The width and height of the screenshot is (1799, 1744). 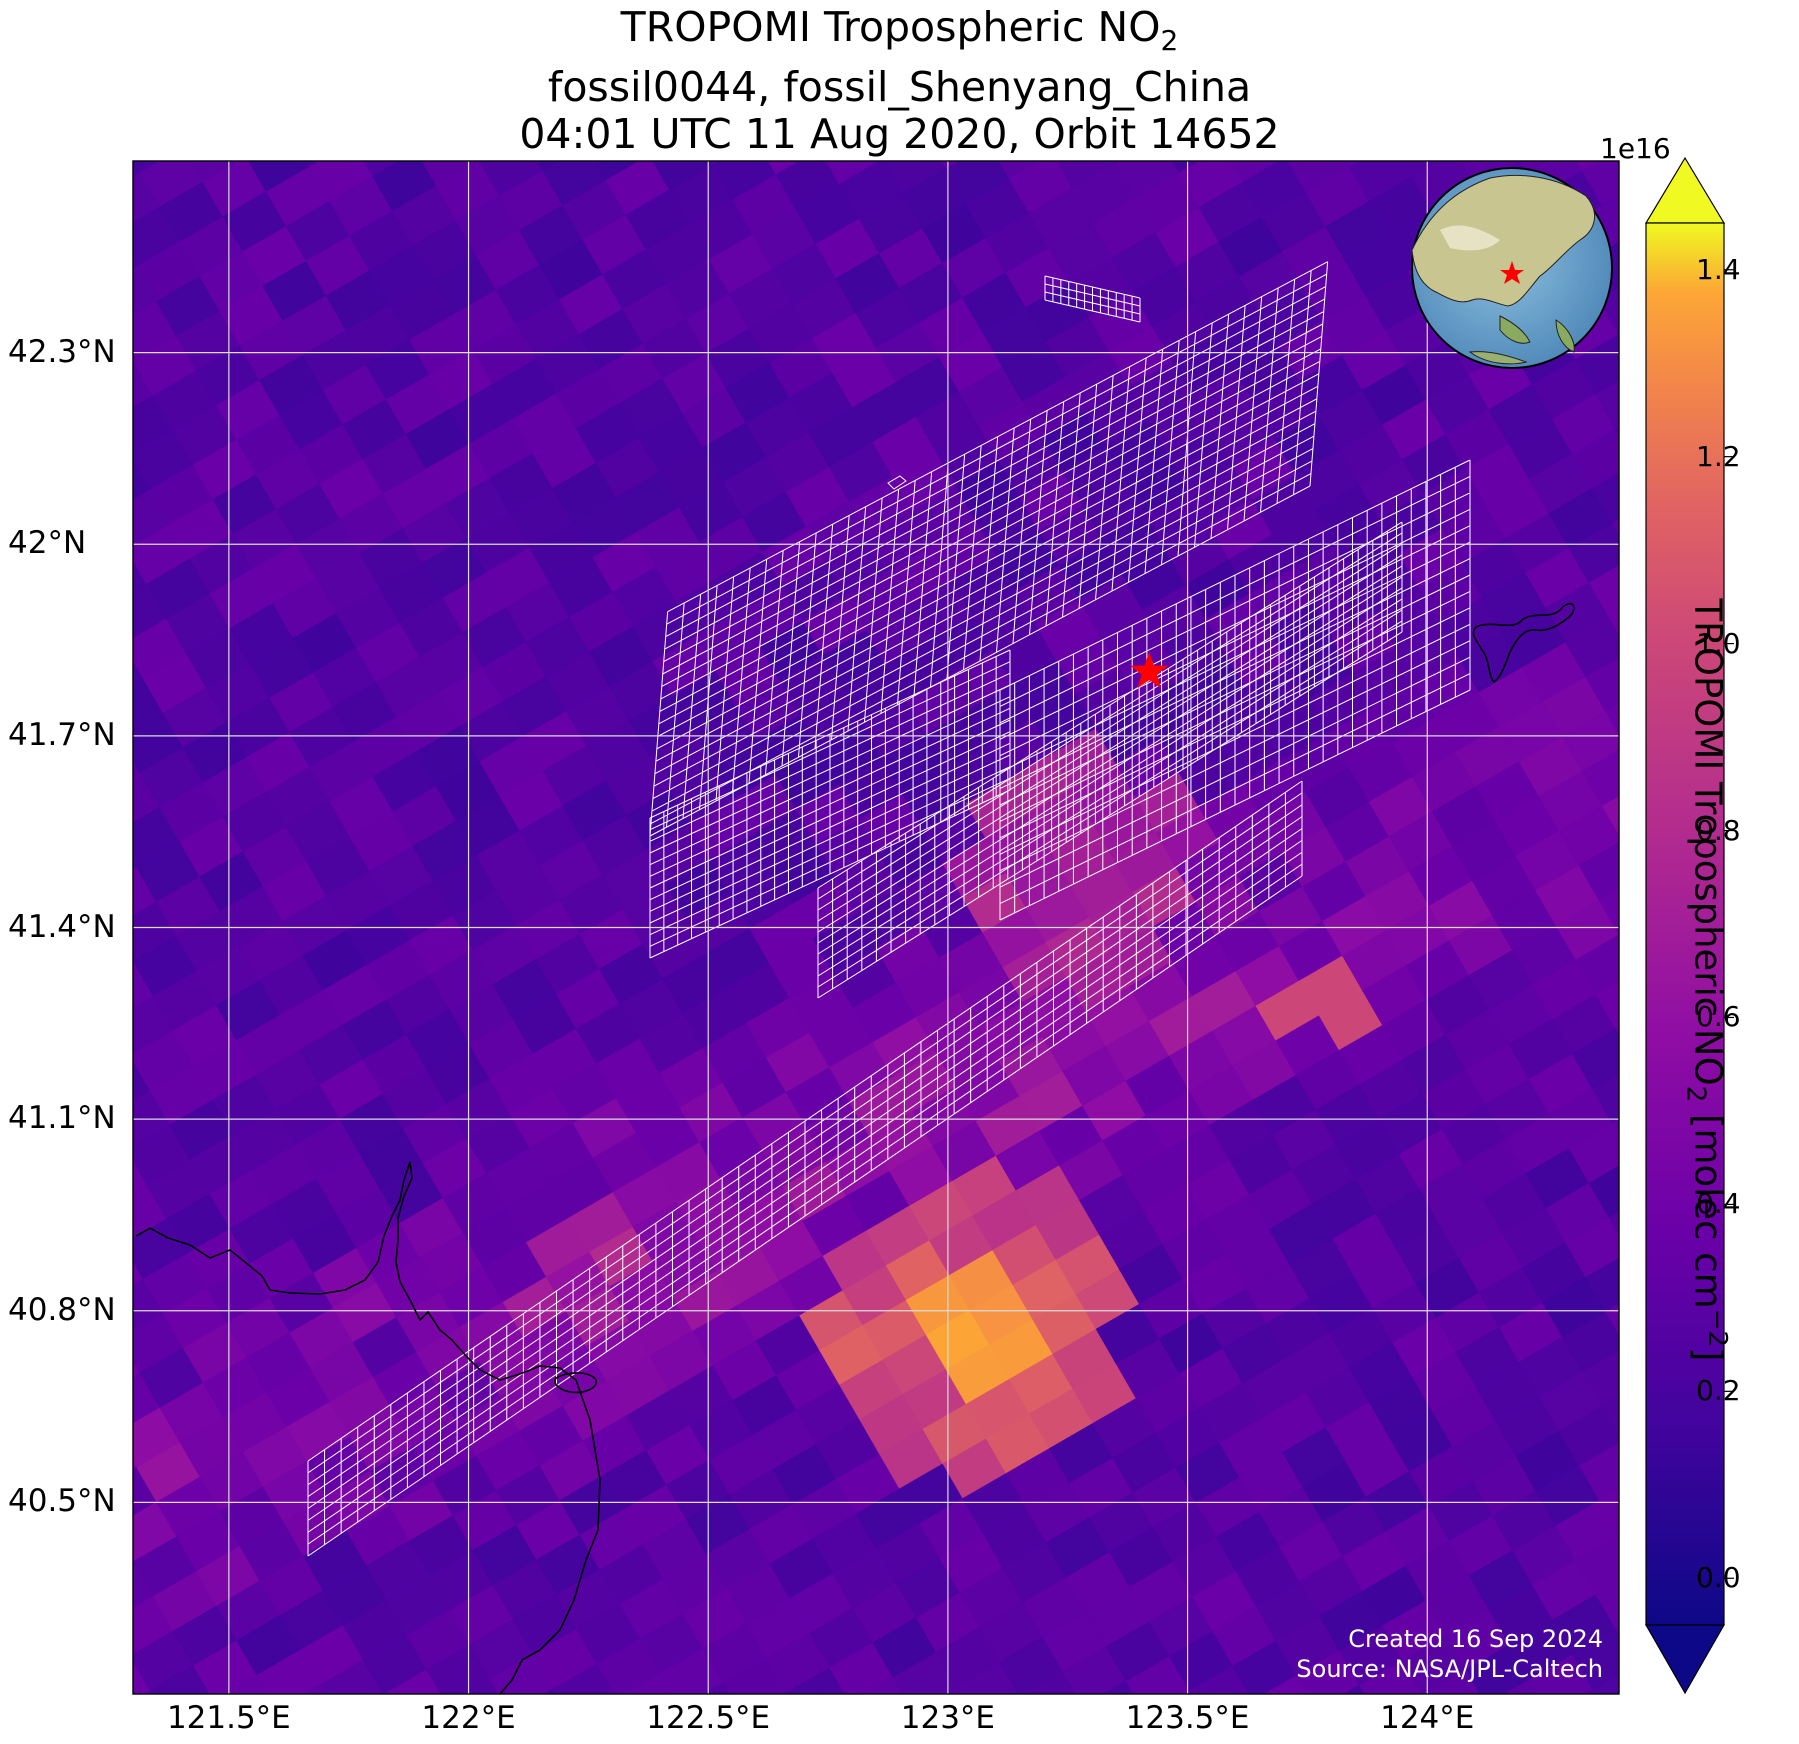 What do you see at coordinates (1498, 358) in the screenshot?
I see `globe-australia-edge` at bounding box center [1498, 358].